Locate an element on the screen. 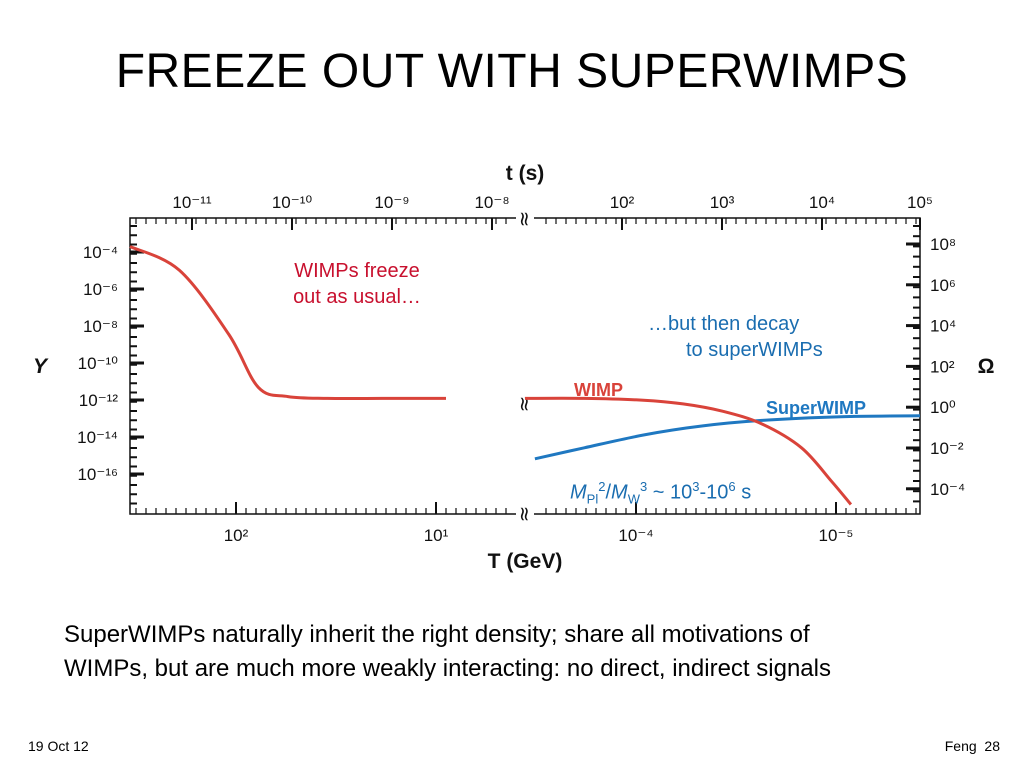 The image size is (1024, 768). top-tick-label: 10⁻⁹ is located at coordinates (391, 202).